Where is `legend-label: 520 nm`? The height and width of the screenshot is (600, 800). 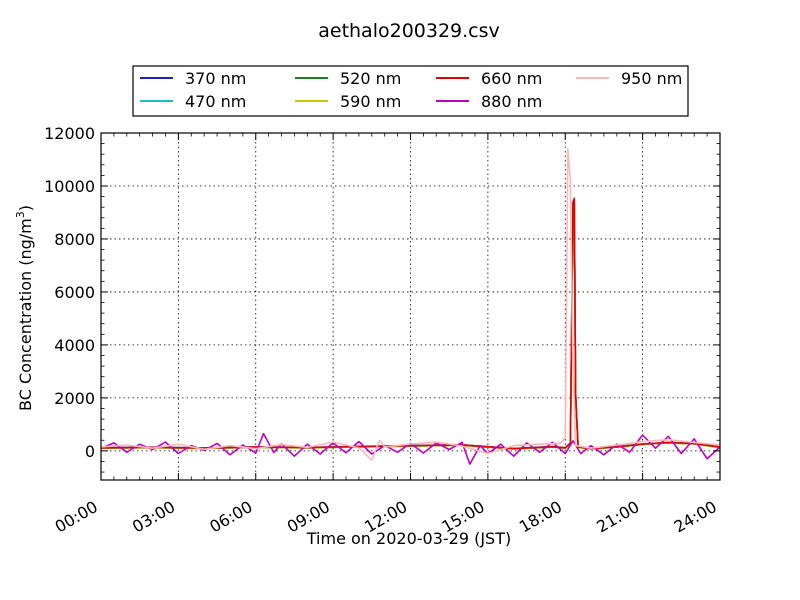
legend-label: 520 nm is located at coordinates (370, 78).